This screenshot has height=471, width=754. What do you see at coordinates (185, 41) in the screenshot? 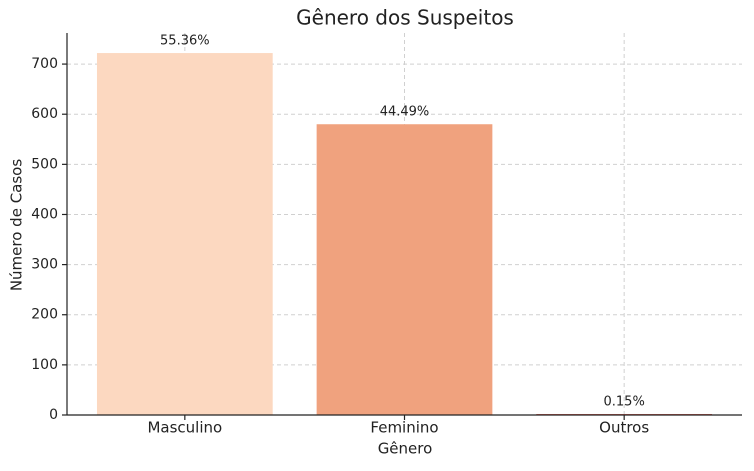
I see `data-label: 55.36%` at bounding box center [185, 41].